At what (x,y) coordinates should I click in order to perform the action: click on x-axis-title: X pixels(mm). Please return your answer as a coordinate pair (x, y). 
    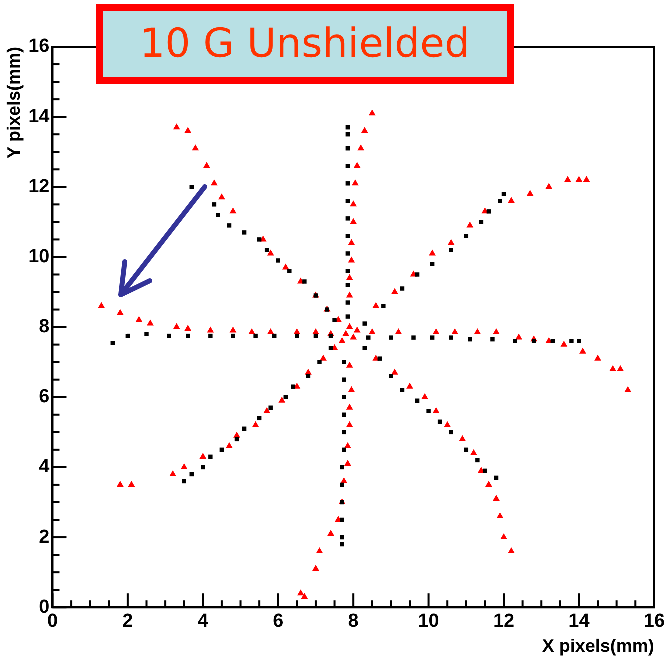
    Looking at the image, I should click on (598, 646).